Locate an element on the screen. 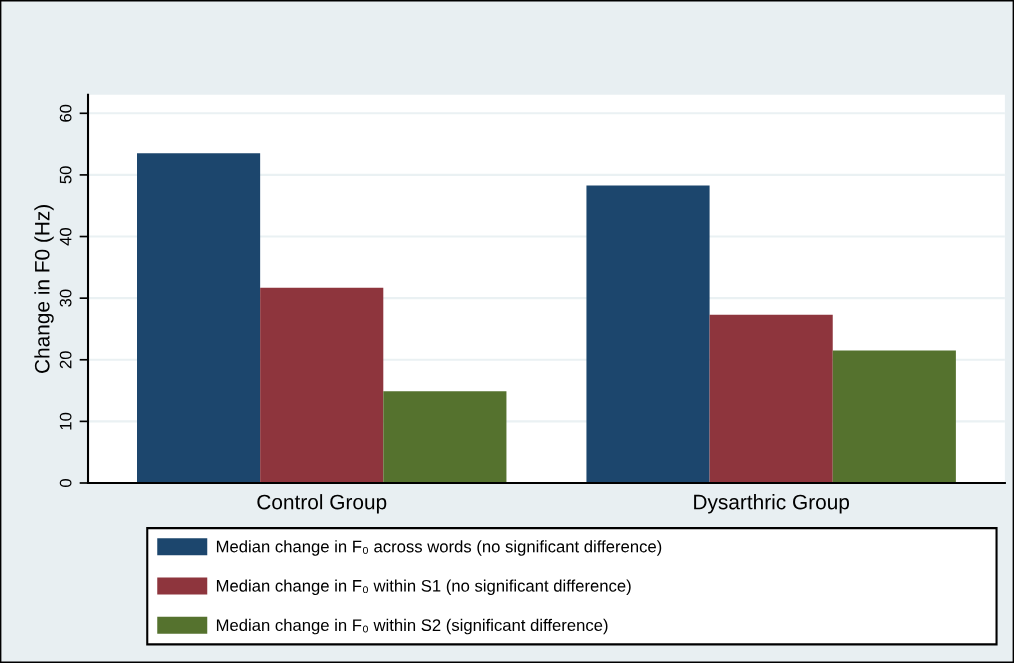 This screenshot has height=663, width=1014. y-tick-label: 0 is located at coordinates (65, 483).